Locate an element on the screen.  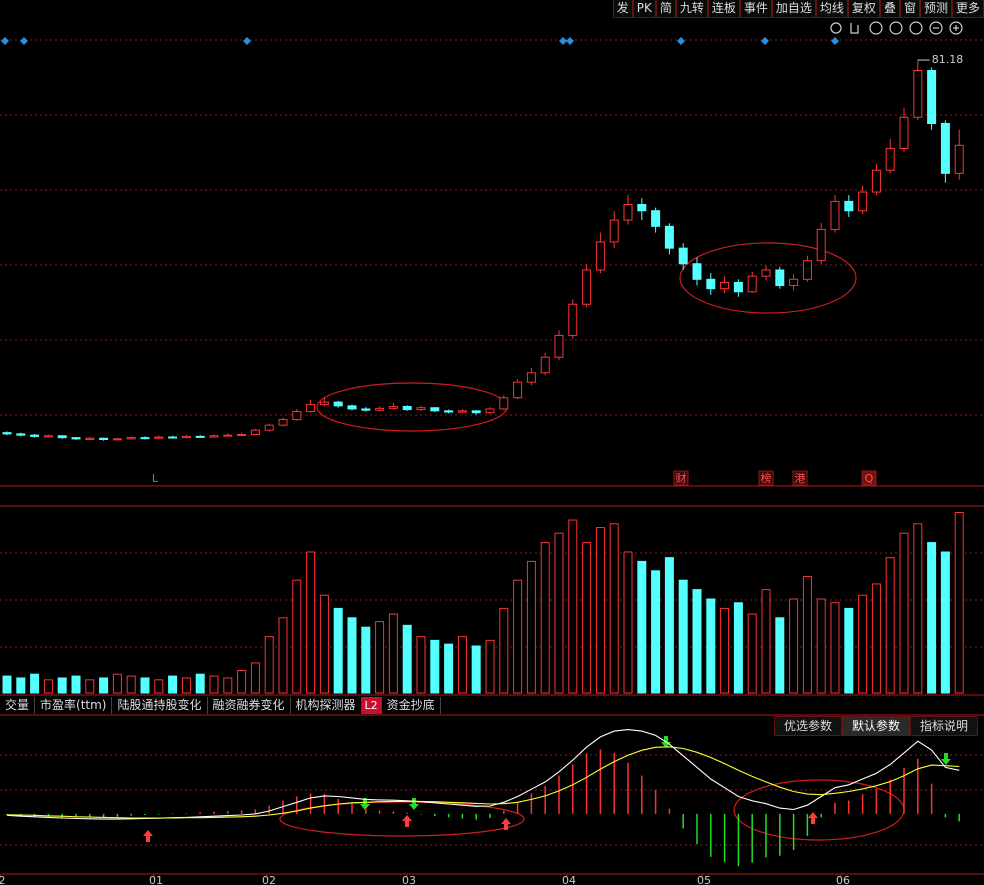
indicator-tab: 陆股通持股变化 is located at coordinates (160, 705).